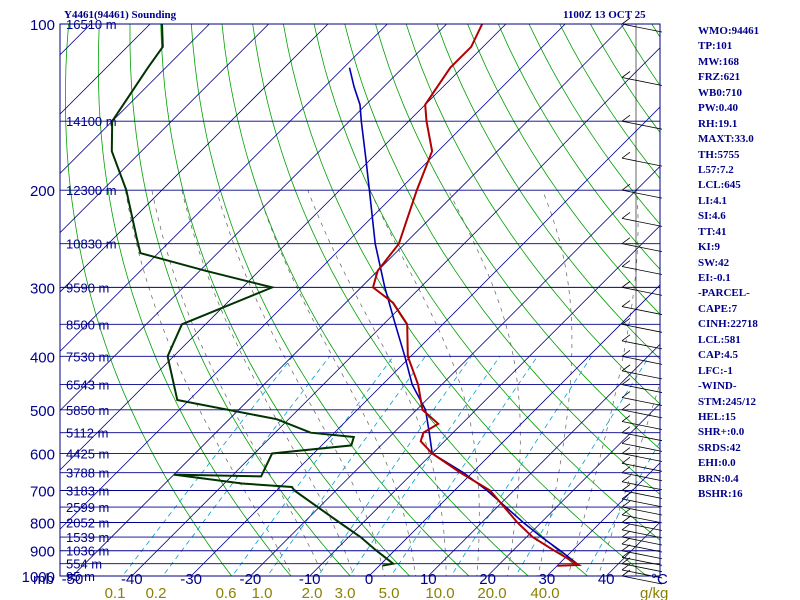 The width and height of the screenshot is (800, 600). I want to click on pressure-tick-label: 100, so click(42, 25).